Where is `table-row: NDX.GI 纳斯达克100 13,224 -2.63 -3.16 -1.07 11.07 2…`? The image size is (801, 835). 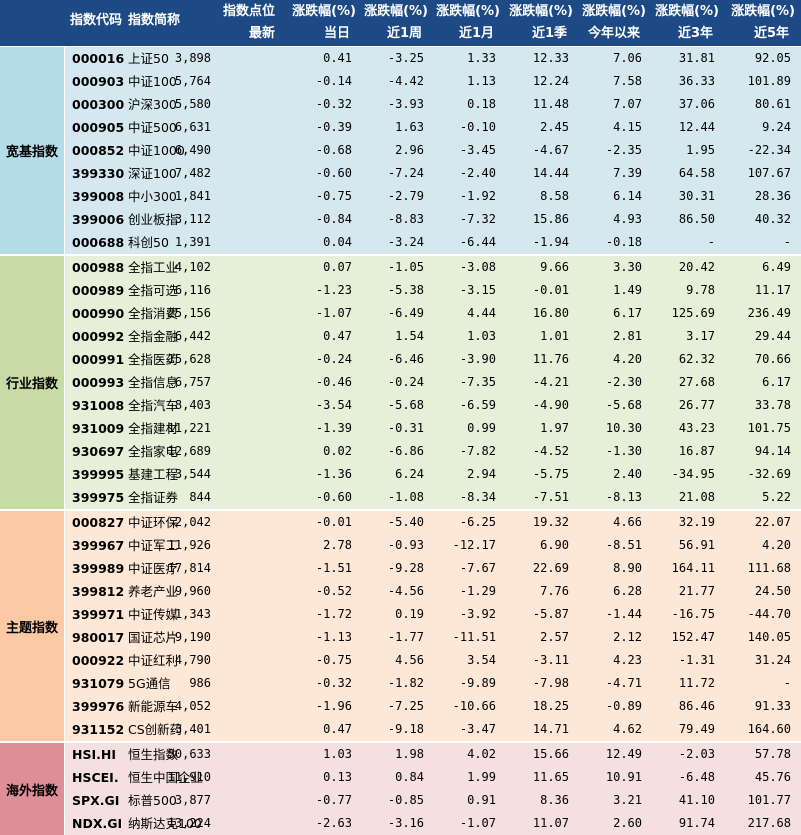
table-row: NDX.GI 纳斯达克100 13,224 -2.63 -3.16 -1.07 11.07 2… is located at coordinates (432, 823).